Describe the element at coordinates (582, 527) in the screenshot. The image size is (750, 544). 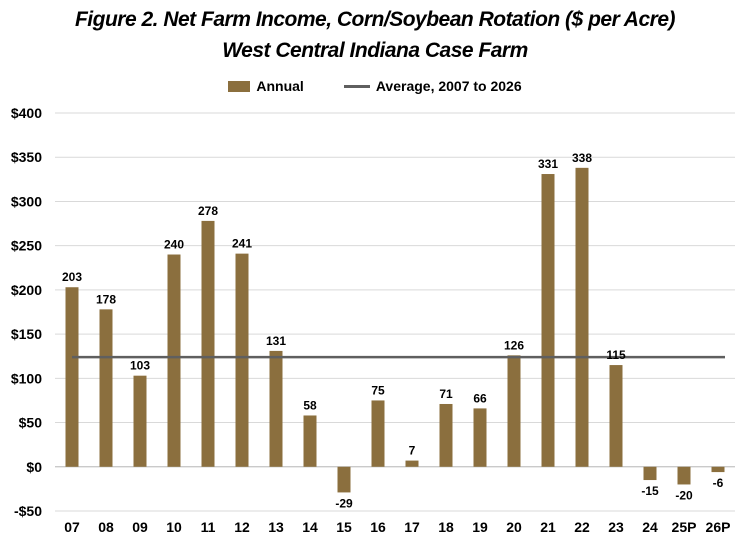
I see `x-tick-label: 22` at that location.